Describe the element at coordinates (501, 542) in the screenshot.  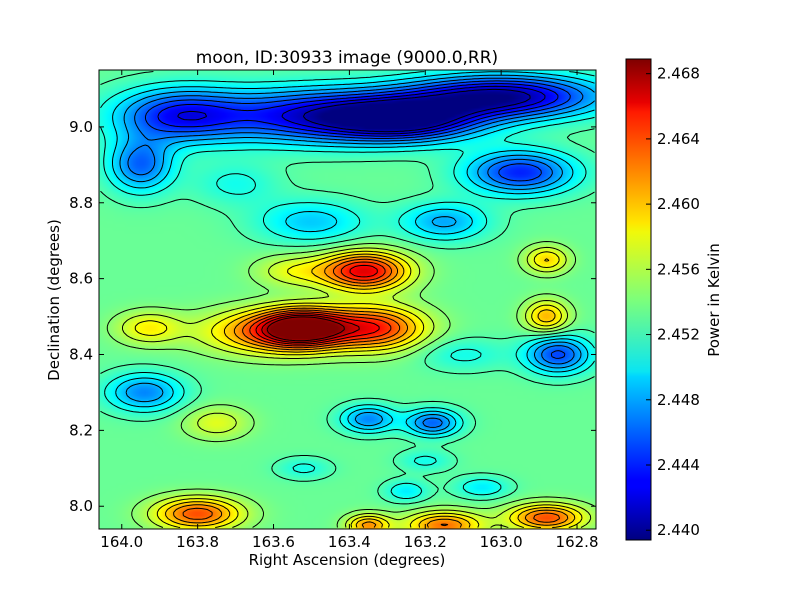
I see `x-tick-label: 163.0` at that location.